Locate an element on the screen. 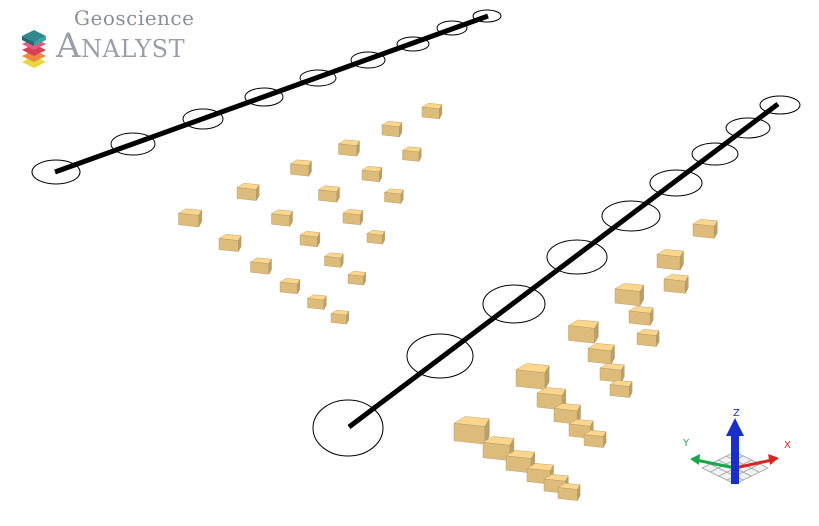 This screenshot has height=526, width=819. logo-text-geoscience: Geoscience is located at coordinates (134, 18).